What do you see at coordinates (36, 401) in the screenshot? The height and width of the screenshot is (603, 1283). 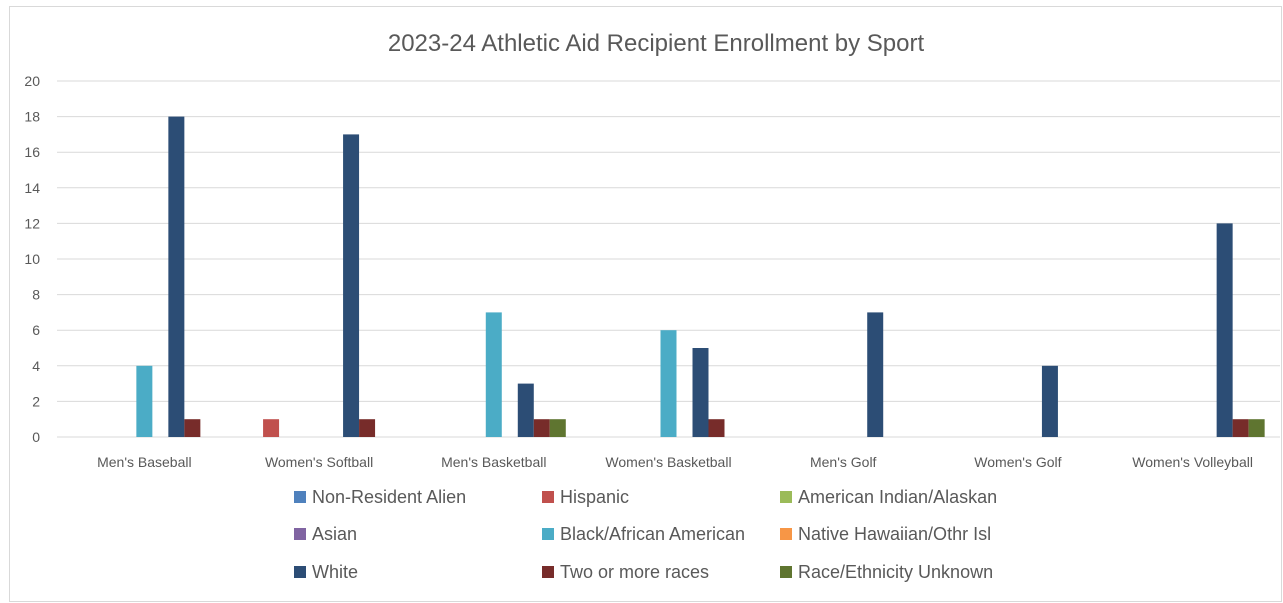 I see `y-tick-label: 2` at bounding box center [36, 401].